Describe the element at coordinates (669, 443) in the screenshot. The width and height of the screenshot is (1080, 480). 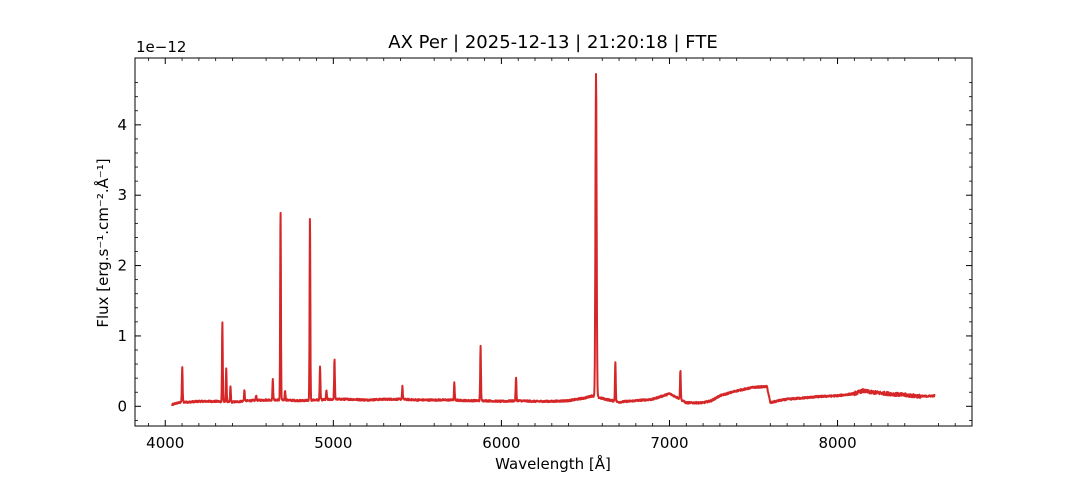
I see `x-tick-label: 7000` at that location.